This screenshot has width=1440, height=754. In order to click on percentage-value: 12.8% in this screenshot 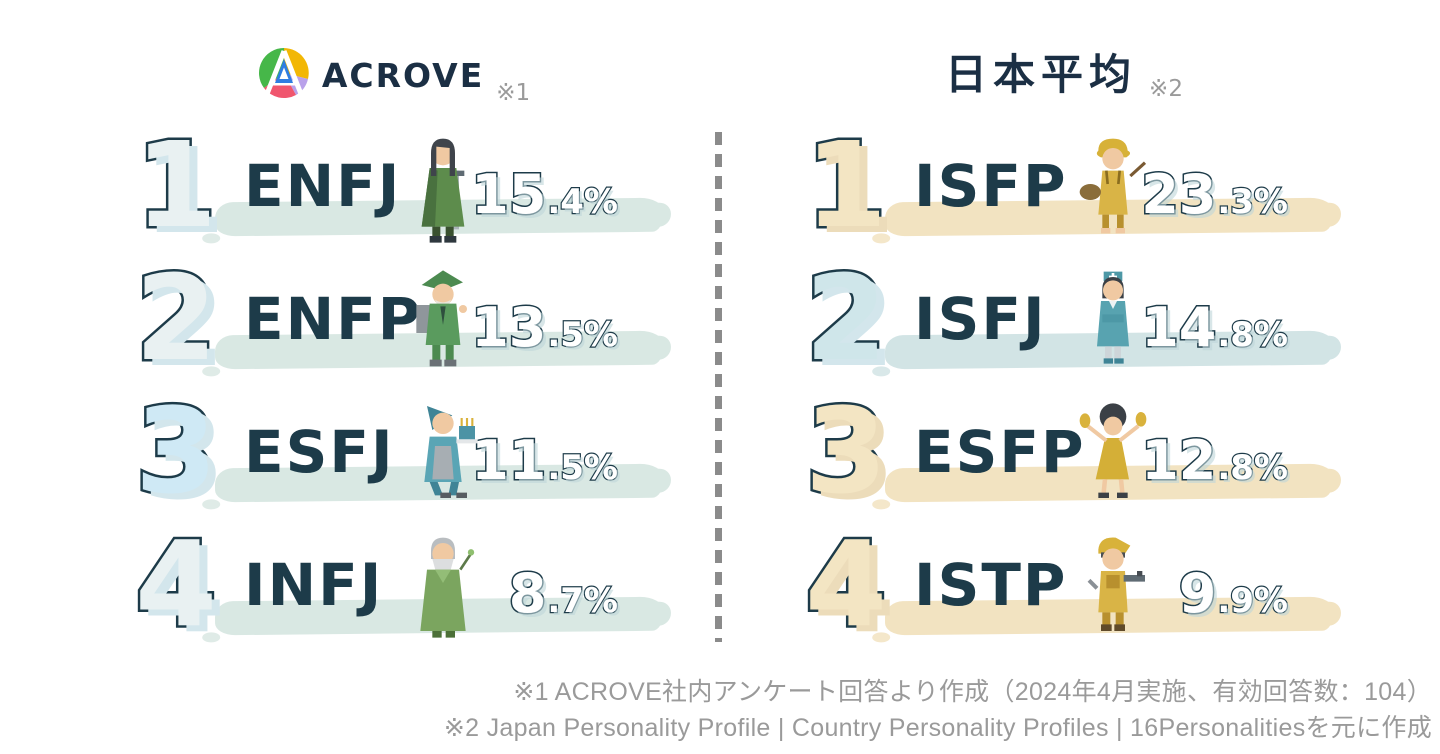, I will do `click(1214, 460)`.